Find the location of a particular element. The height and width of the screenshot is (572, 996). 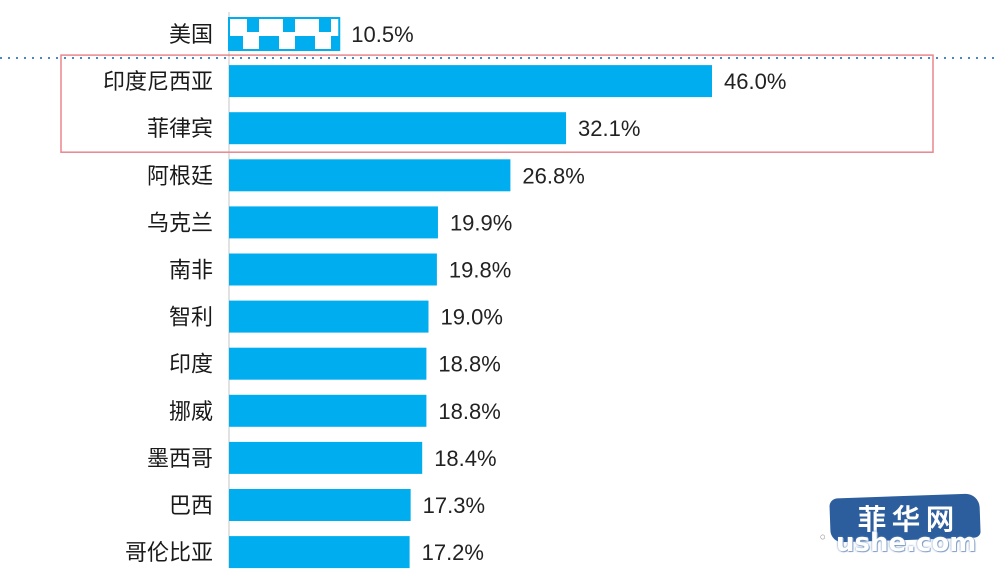

value-label-9: 18.4% is located at coordinates (465, 458).